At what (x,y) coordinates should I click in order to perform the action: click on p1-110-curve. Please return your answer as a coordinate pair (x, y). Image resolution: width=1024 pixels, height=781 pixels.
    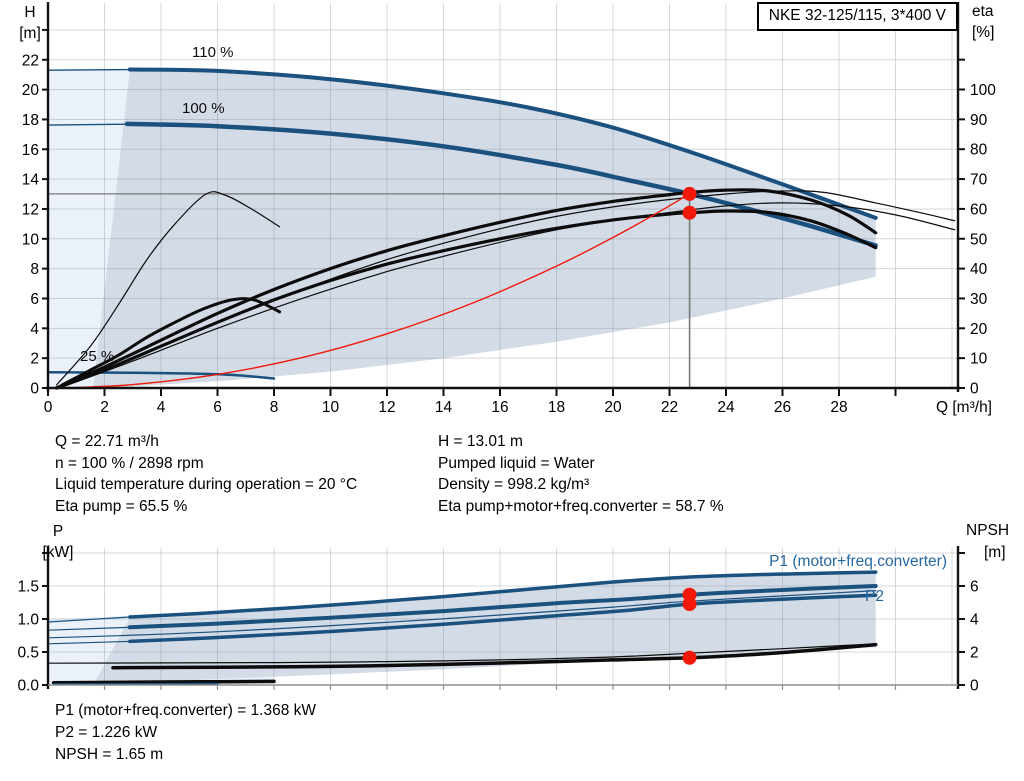
    Looking at the image, I should click on (503, 594).